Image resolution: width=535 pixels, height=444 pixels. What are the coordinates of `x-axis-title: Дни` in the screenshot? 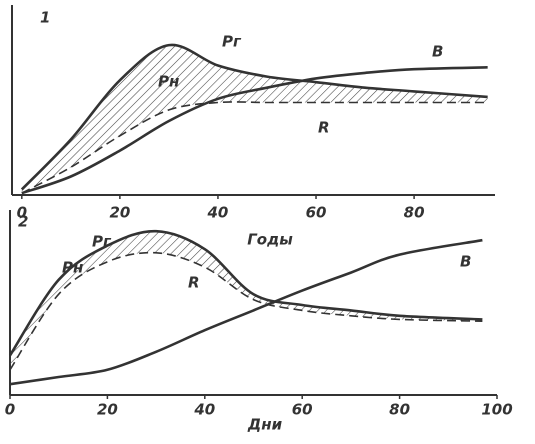 It's located at (265, 425).